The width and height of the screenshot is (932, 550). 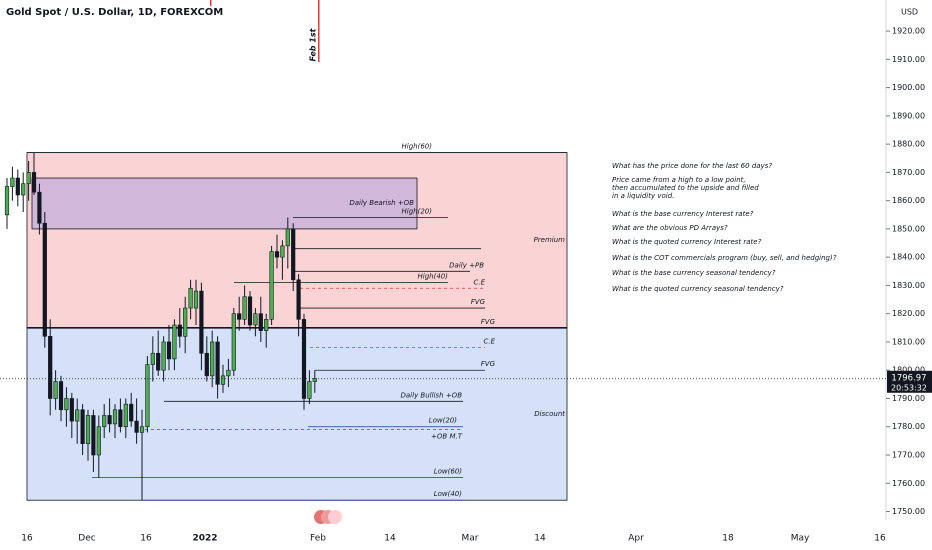 What do you see at coordinates (908, 115) in the screenshot?
I see `y-tick-label: 1890.00` at bounding box center [908, 115].